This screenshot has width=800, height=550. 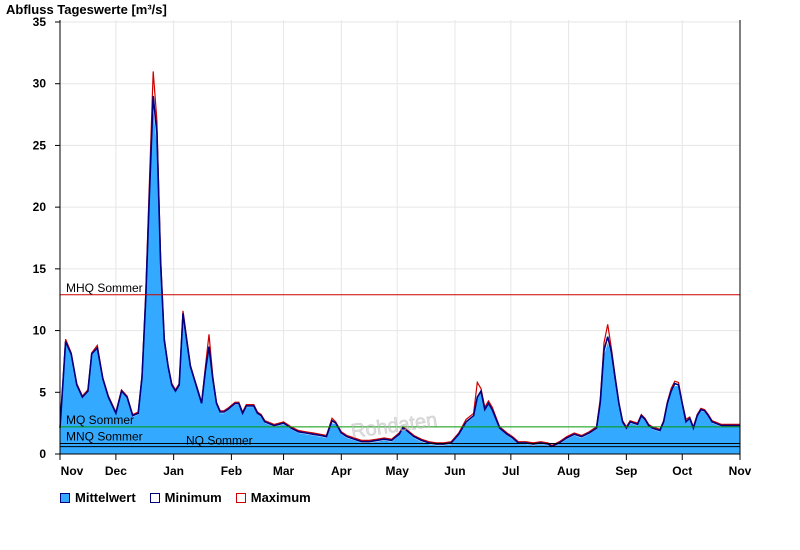 I want to click on x-tick-label: Sep, so click(x=626, y=471).